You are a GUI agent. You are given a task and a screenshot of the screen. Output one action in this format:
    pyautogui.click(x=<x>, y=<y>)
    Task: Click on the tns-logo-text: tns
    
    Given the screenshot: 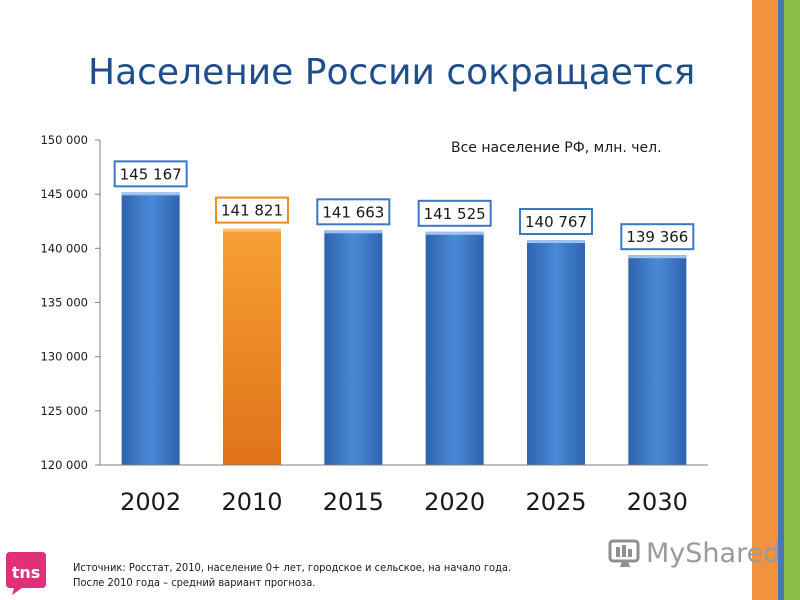 What is the action you would take?
    pyautogui.click(x=26, y=572)
    